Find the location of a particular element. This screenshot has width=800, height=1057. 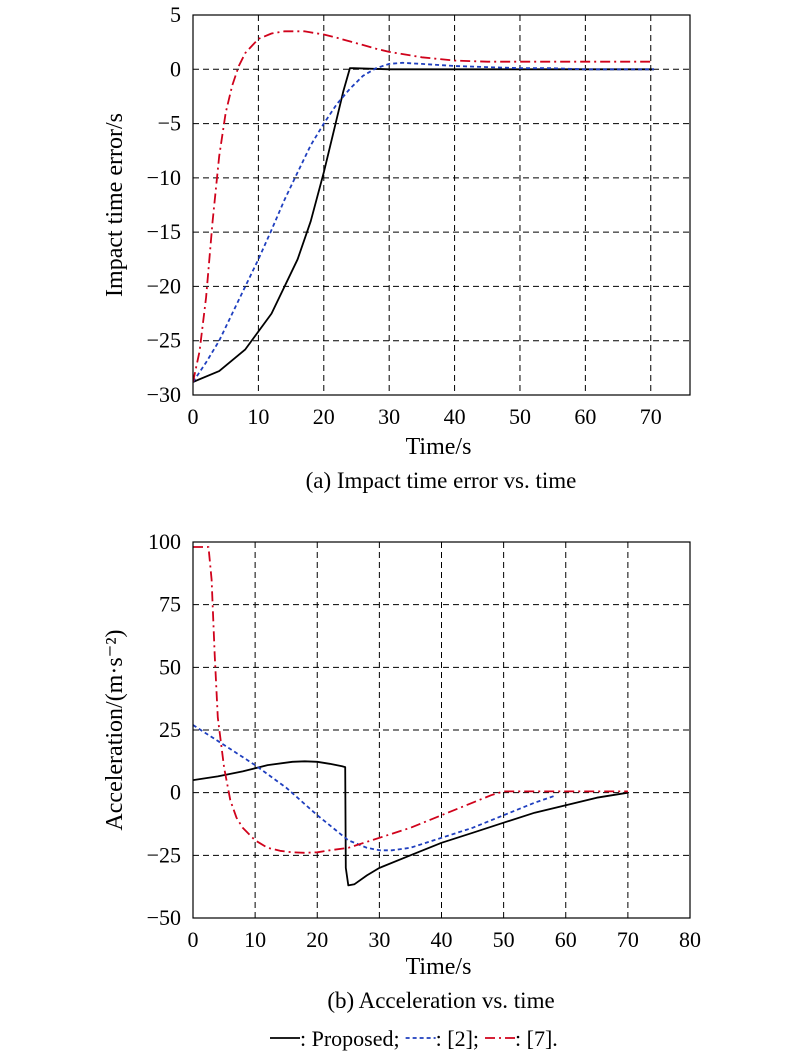

x-tick-label-a-5: 50 is located at coordinates (520, 416).